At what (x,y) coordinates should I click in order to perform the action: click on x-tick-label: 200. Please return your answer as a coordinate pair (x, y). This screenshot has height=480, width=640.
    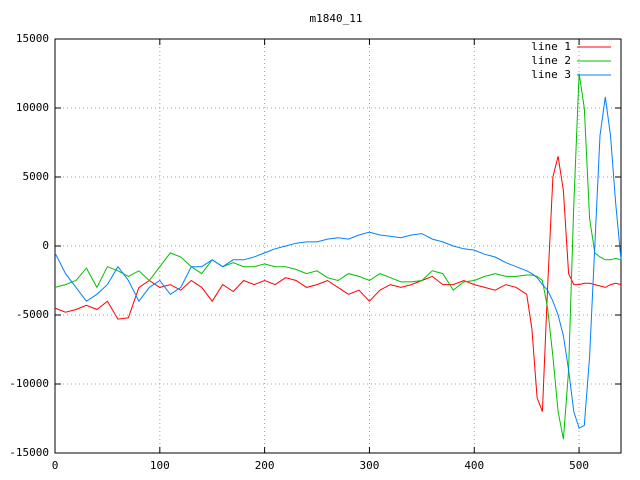
    Looking at the image, I should click on (265, 465).